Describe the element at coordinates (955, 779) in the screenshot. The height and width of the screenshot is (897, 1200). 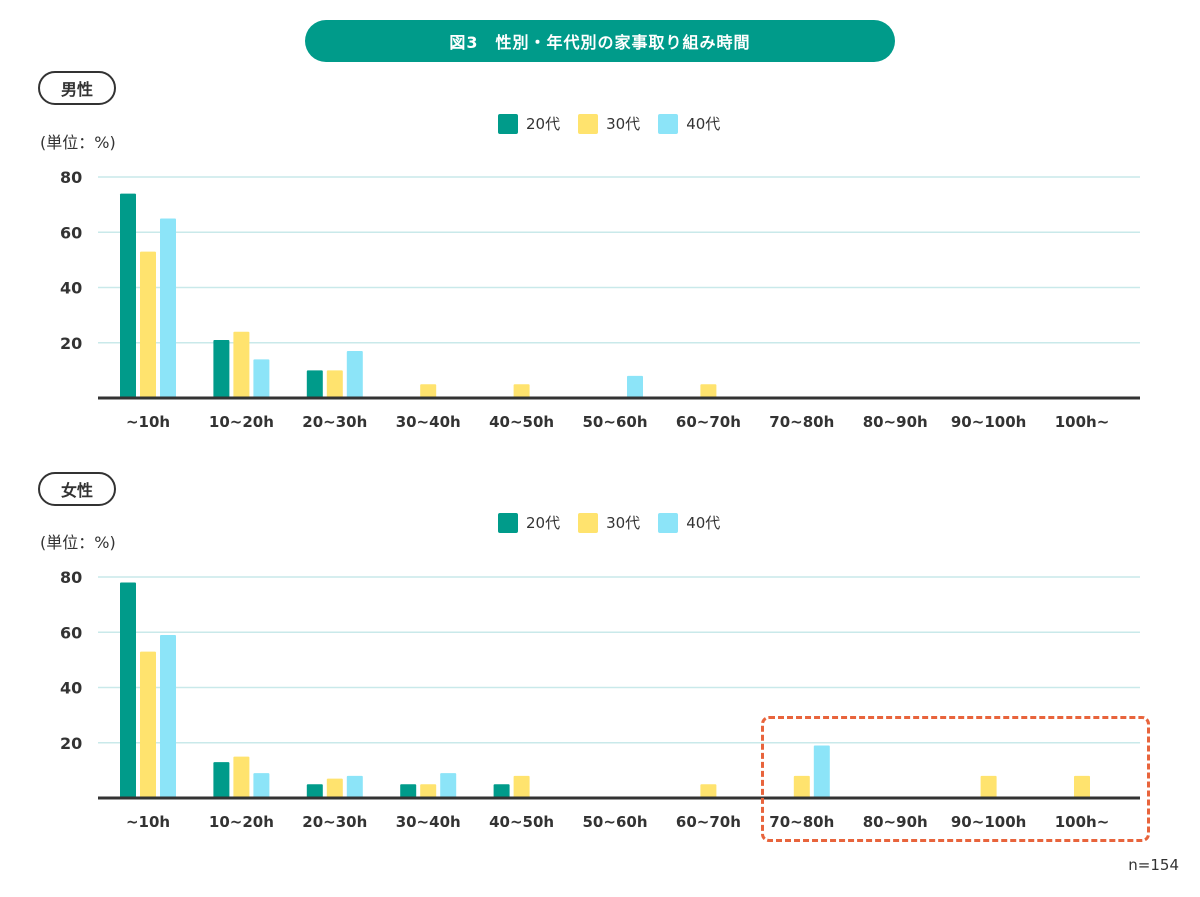
I see `highlight-box` at that location.